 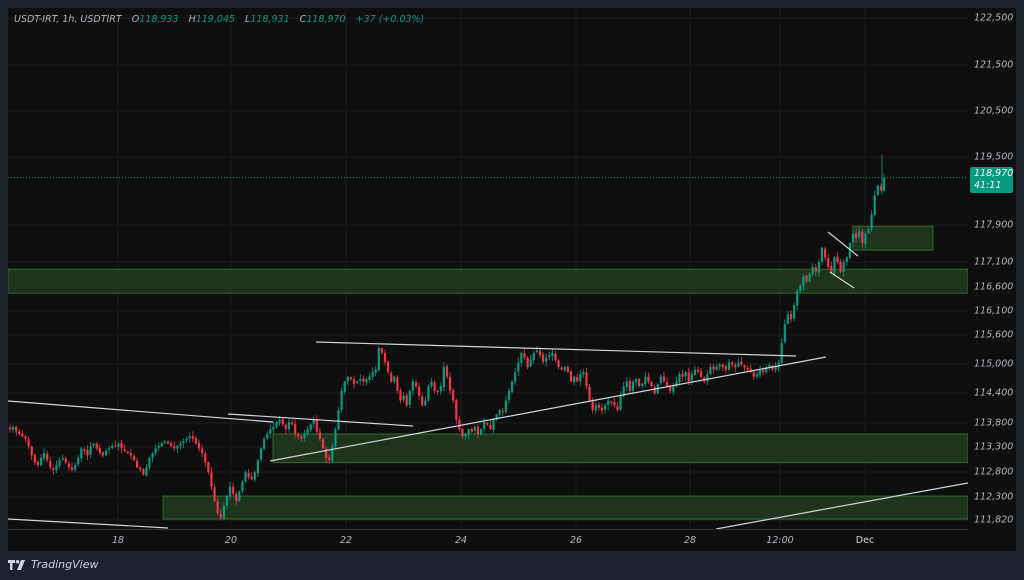 What do you see at coordinates (303, 19) in the screenshot?
I see `close-label: C` at bounding box center [303, 19].